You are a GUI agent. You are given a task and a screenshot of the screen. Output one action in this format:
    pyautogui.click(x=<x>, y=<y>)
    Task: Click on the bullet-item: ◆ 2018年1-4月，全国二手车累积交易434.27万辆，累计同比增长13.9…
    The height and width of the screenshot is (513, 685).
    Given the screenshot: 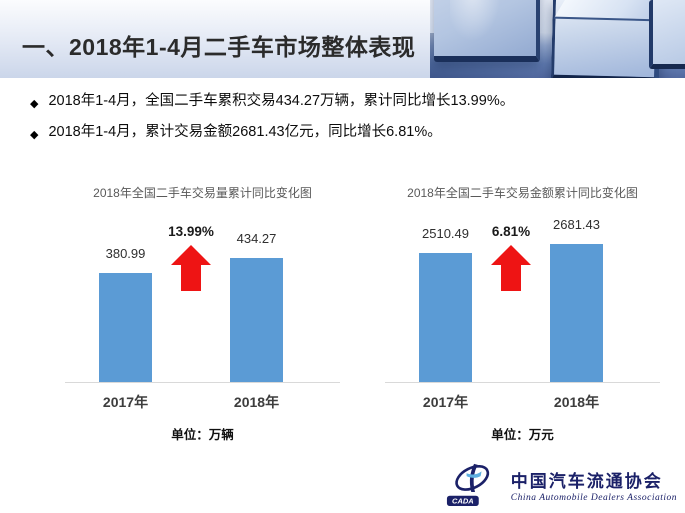 What is the action you would take?
    pyautogui.click(x=345, y=103)
    